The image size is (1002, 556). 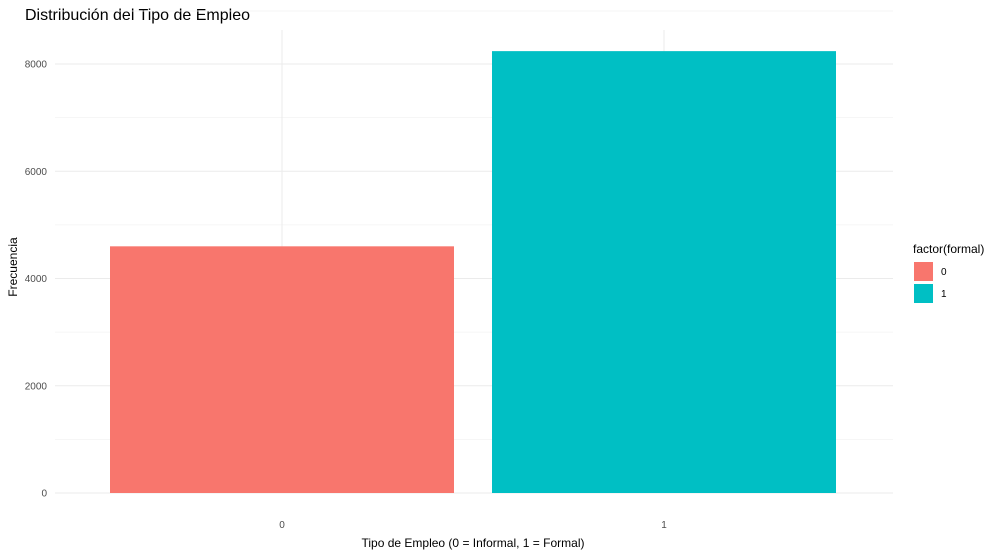 What do you see at coordinates (36, 65) in the screenshot?
I see `y-tick-label: 8000` at bounding box center [36, 65].